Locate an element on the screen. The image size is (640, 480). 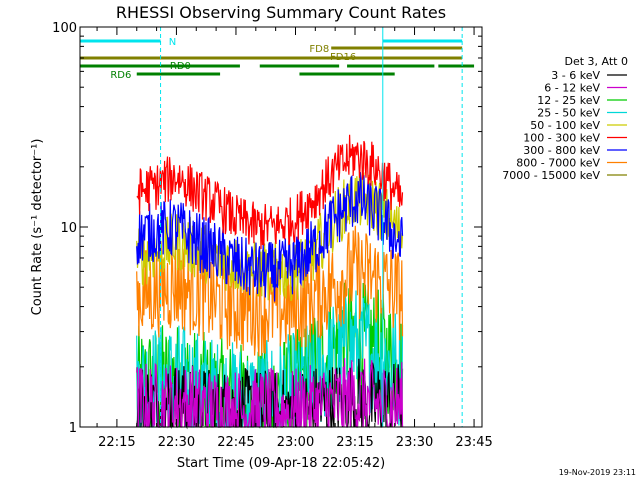
legend-title: Det 3, Att 0 is located at coordinates (597, 61).